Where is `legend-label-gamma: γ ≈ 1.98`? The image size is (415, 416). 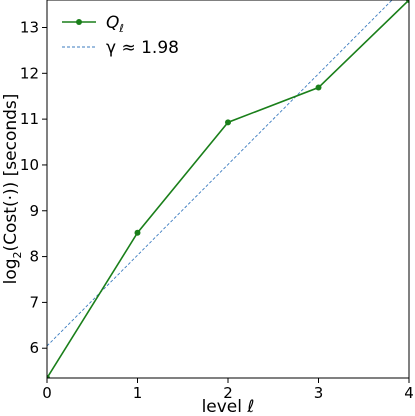 legend-label-gamma: γ ≈ 1.98 is located at coordinates (142, 48).